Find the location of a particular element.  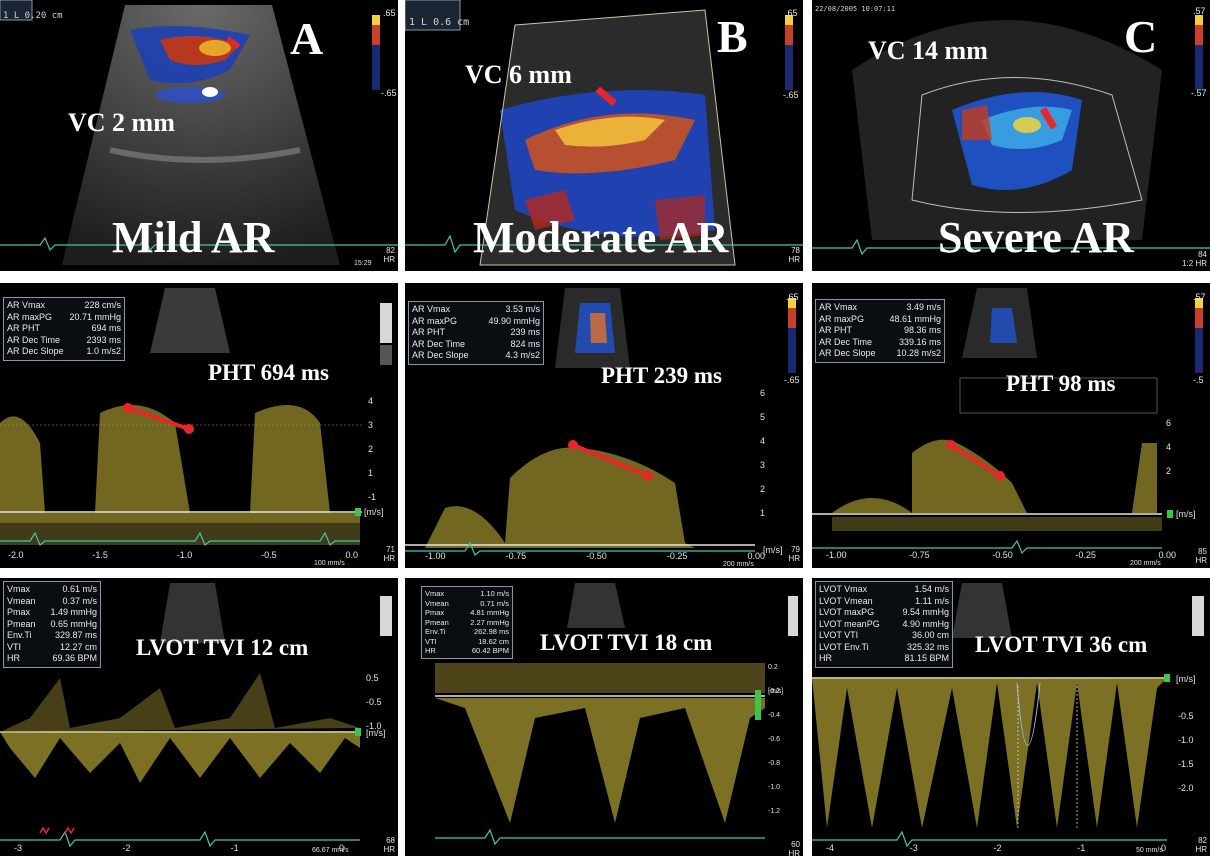

measurement-name: AR Dec Time is located at coordinates (846, 341).